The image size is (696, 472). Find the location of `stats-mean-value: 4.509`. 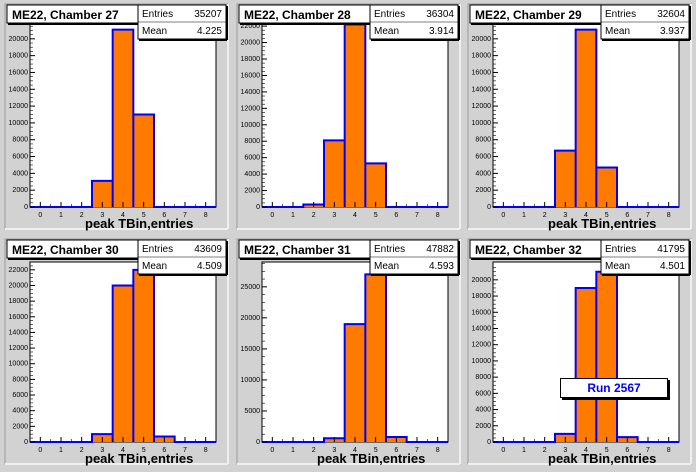

stats-mean-value: 4.509 is located at coordinates (209, 266).